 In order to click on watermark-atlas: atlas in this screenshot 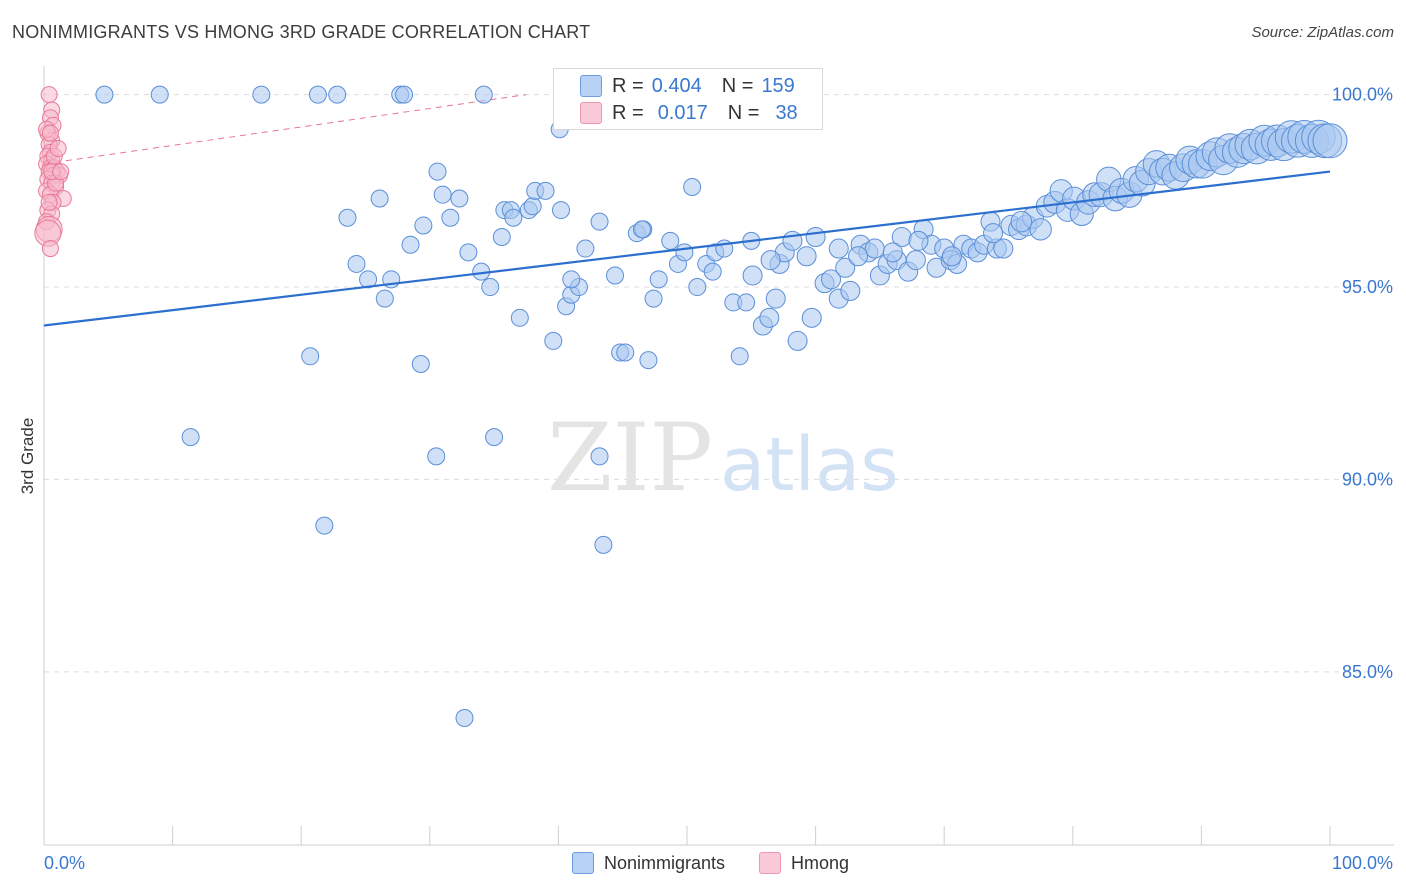, I will do `click(809, 465)`.